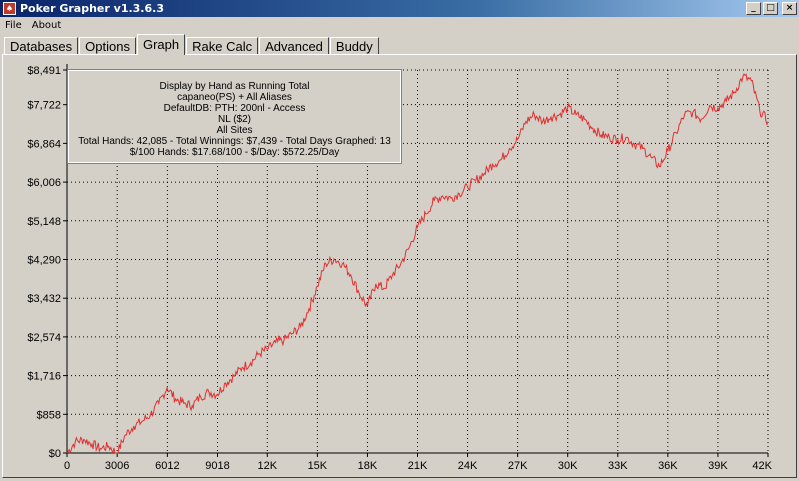 The height and width of the screenshot is (481, 799). Describe the element at coordinates (9, 8) in the screenshot. I see `app-icon: ♠` at that location.